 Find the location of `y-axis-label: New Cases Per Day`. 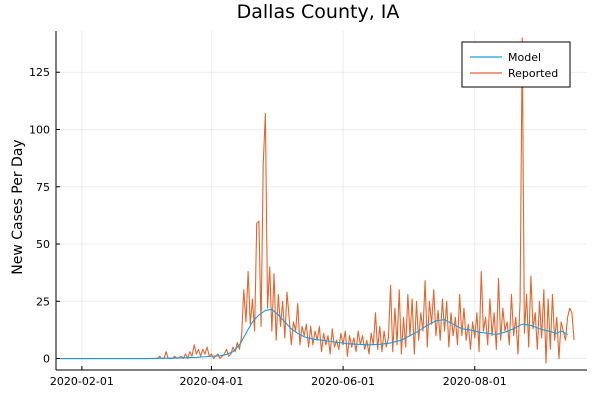

y-axis-label: New Cases Per Day is located at coordinates (18, 206).